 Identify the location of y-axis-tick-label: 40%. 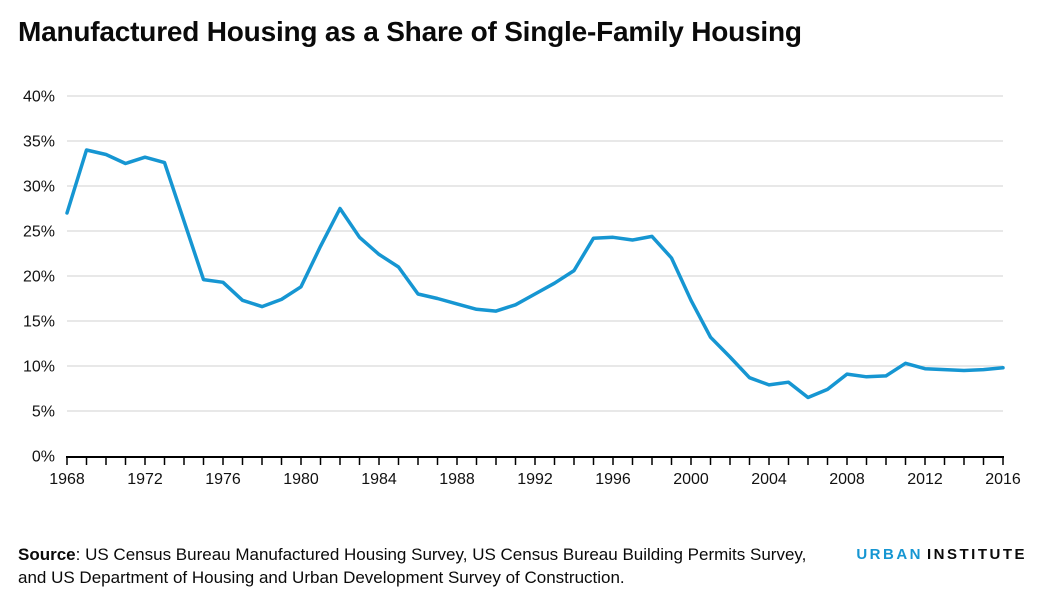
(39, 97).